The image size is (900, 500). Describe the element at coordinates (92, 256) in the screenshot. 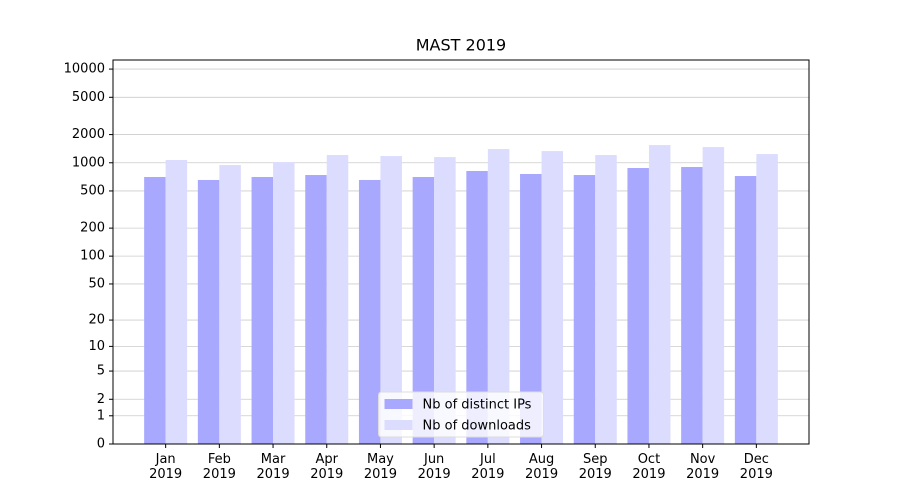

I see `y-tick-label: 100` at that location.